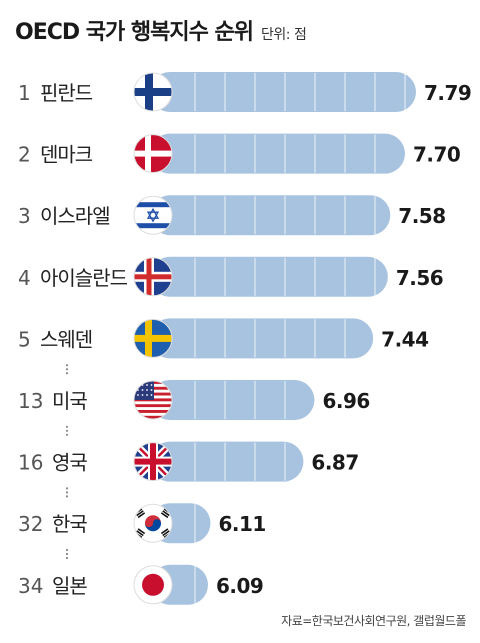 The image size is (480, 643). What do you see at coordinates (75, 216) in the screenshot?
I see `country-label: 이스라엘` at bounding box center [75, 216].